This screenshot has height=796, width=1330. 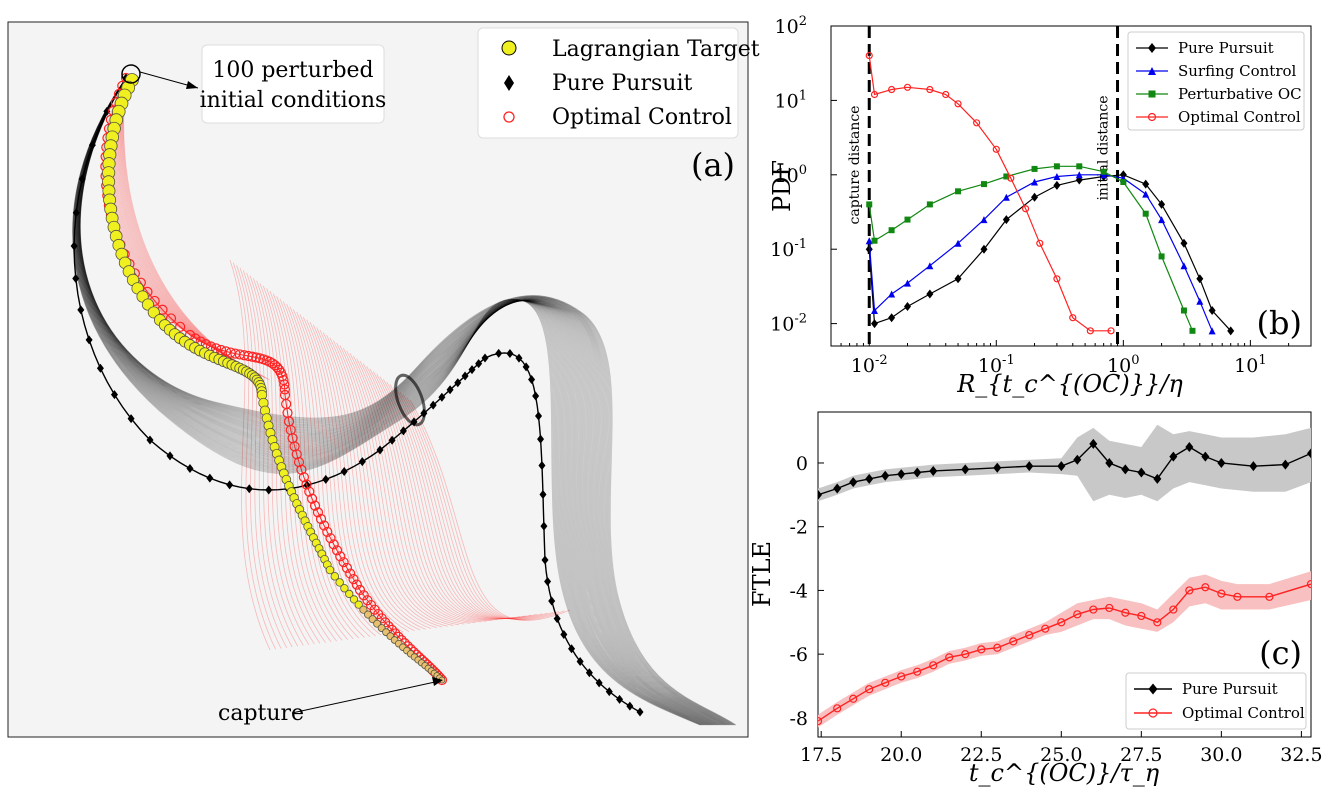 I want to click on panel-b-label: (b), so click(x=1279, y=323).